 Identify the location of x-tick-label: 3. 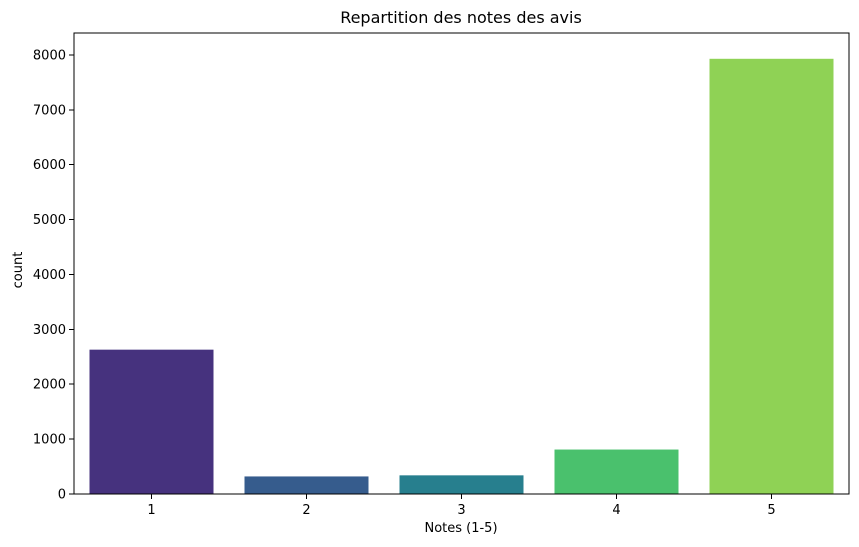
(461, 510).